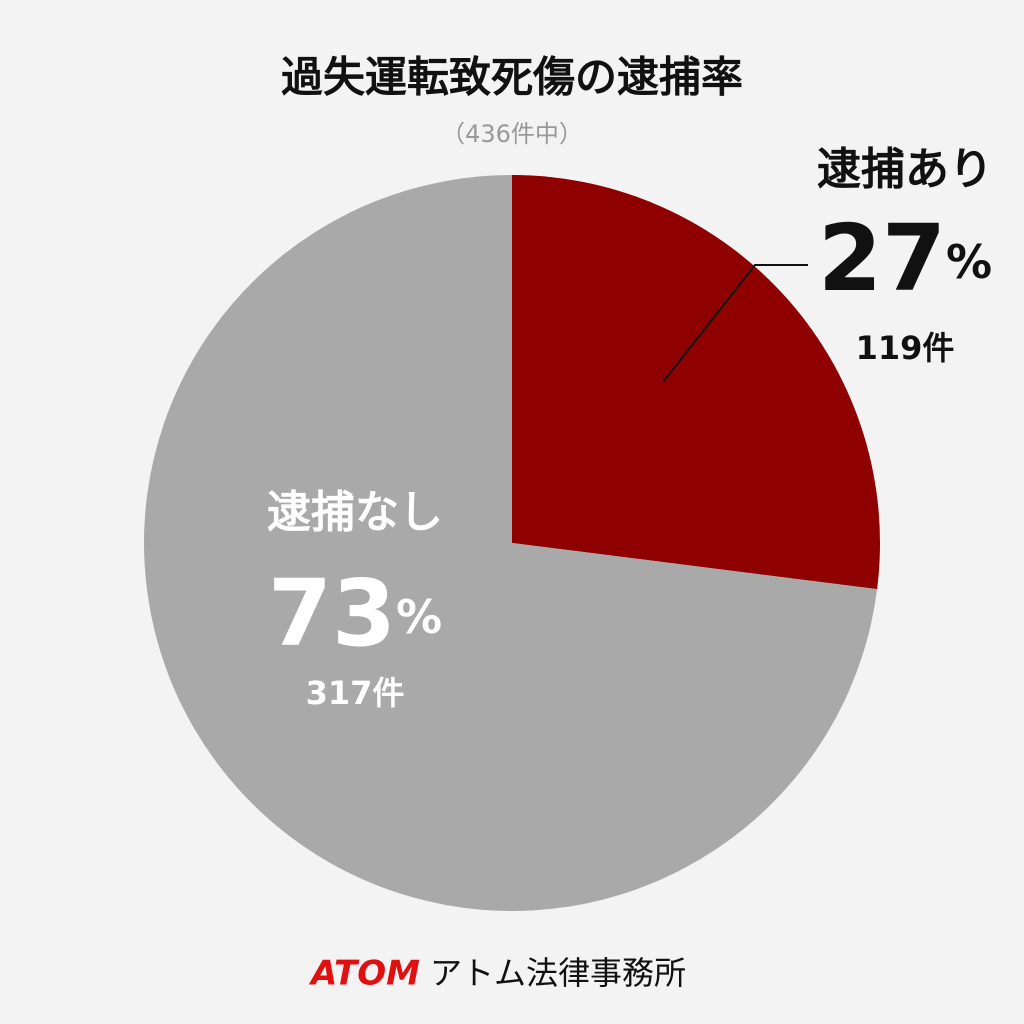 Image resolution: width=1024 pixels, height=1024 pixels. I want to click on slice-count: 317件, so click(355, 693).